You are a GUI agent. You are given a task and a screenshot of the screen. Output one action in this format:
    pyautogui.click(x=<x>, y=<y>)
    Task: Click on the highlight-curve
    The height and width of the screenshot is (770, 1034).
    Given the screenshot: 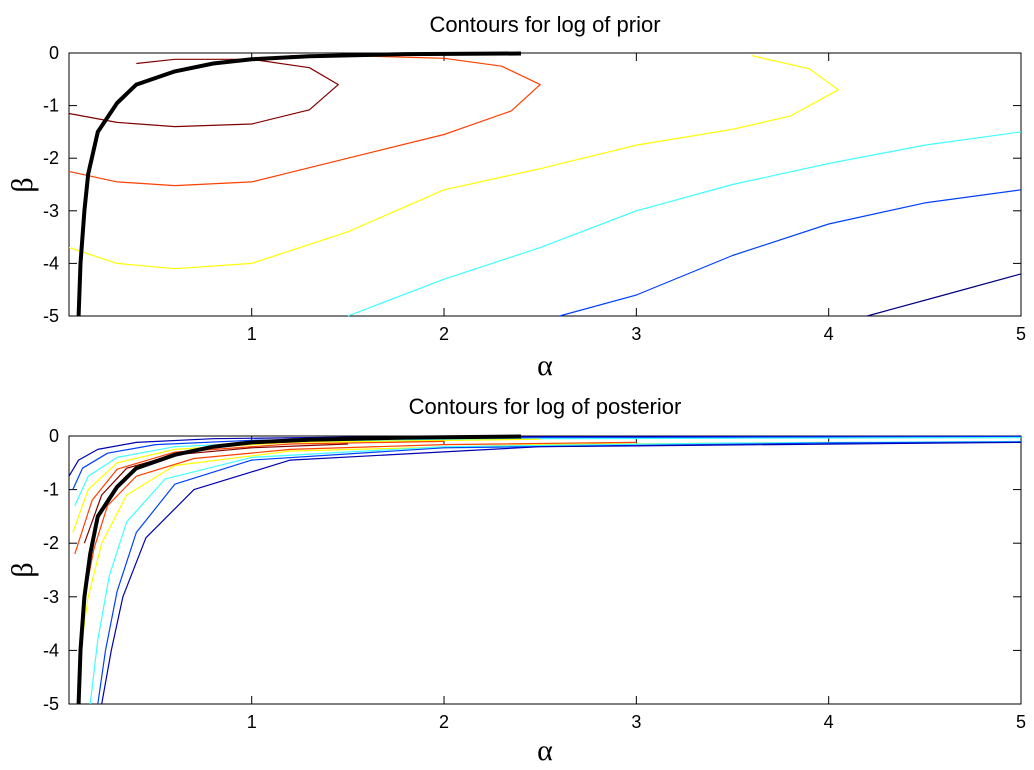 What is the action you would take?
    pyautogui.click(x=299, y=184)
    